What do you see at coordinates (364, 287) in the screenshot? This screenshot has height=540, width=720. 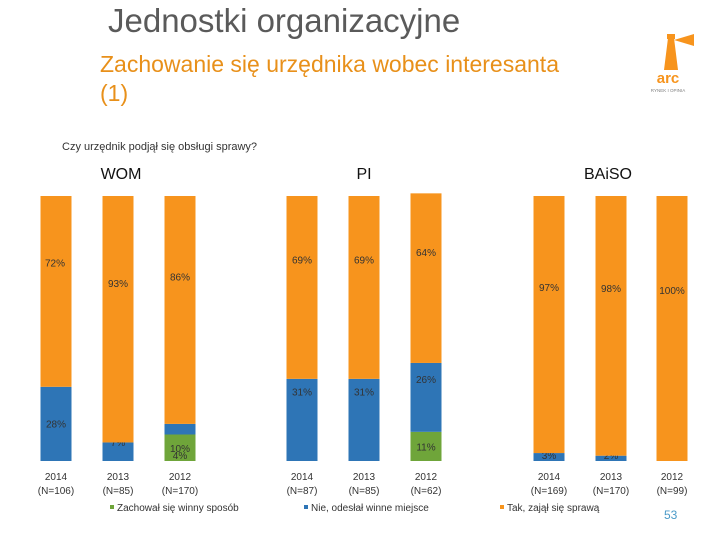 I see `bar-pi-2013-orange` at bounding box center [364, 287].